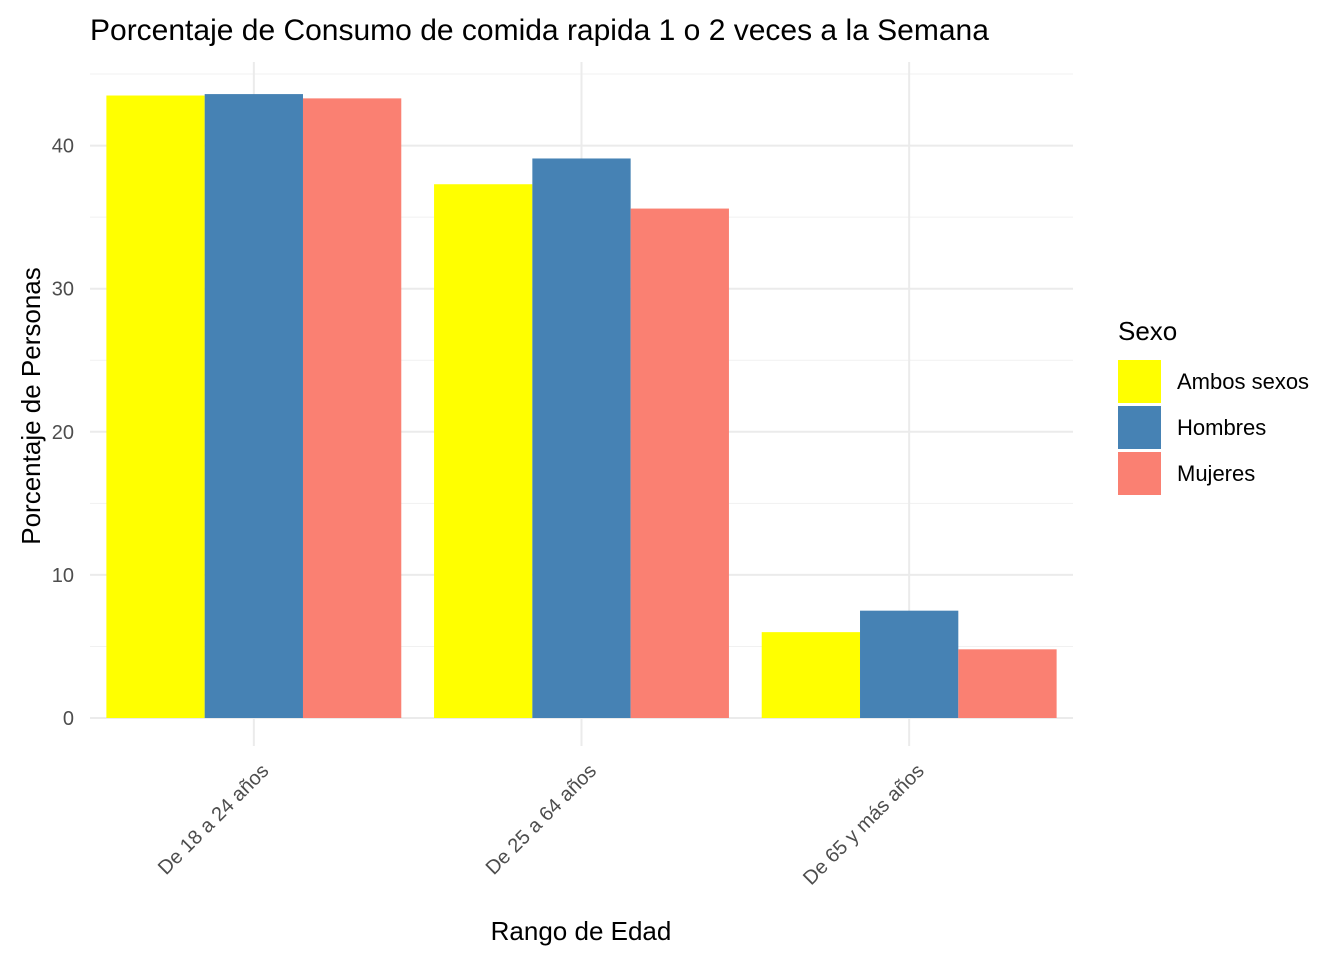 The height and width of the screenshot is (965, 1344). I want to click on legend-label: Ambos sexos, so click(1243, 381).